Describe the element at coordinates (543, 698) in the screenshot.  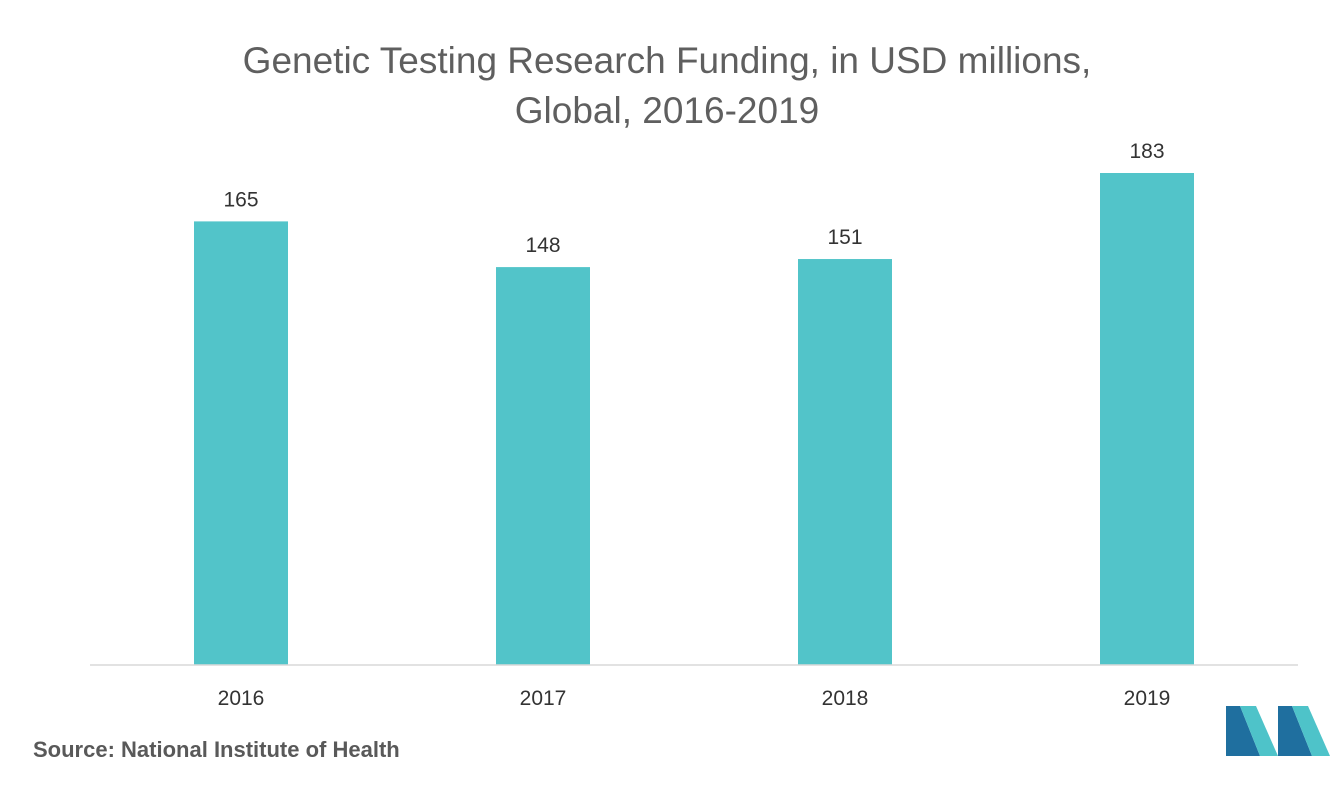
I see `x-tick-label-2017: 2017` at that location.